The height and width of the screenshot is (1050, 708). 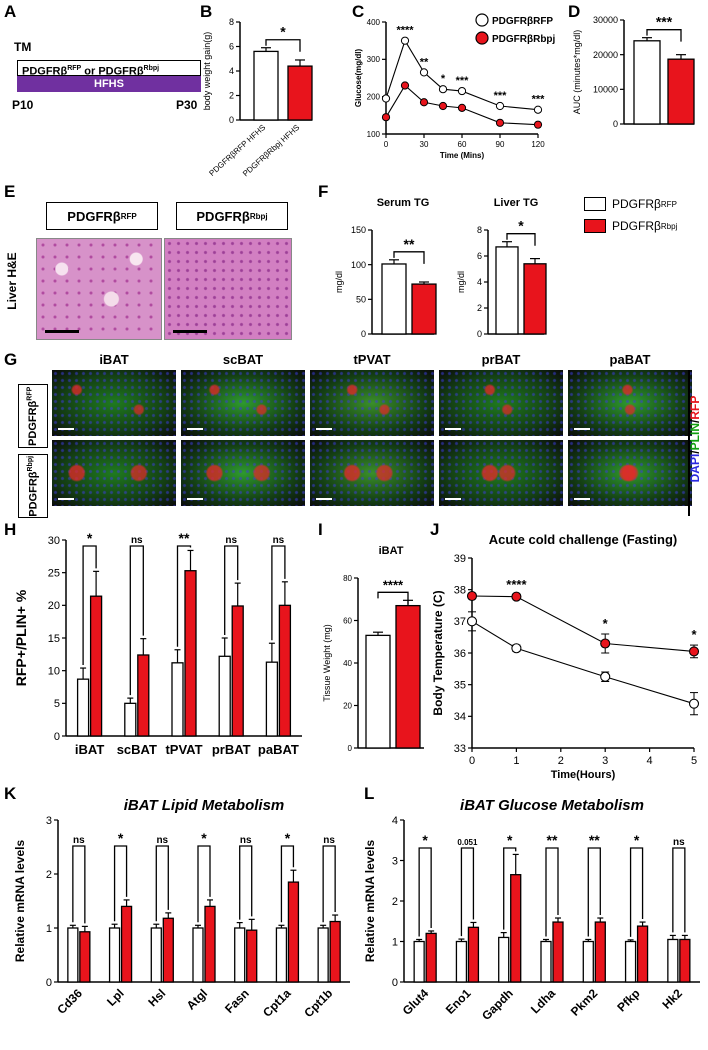 What do you see at coordinates (243, 403) in the screenshot?
I see `if-image-scbat-rfp` at bounding box center [243, 403].